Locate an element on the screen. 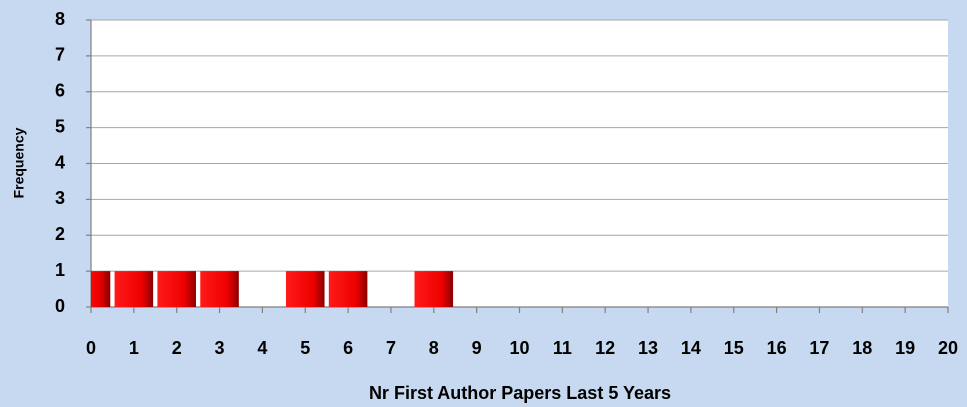 Image resolution: width=967 pixels, height=407 pixels. x-tick-label: 1 is located at coordinates (134, 348).